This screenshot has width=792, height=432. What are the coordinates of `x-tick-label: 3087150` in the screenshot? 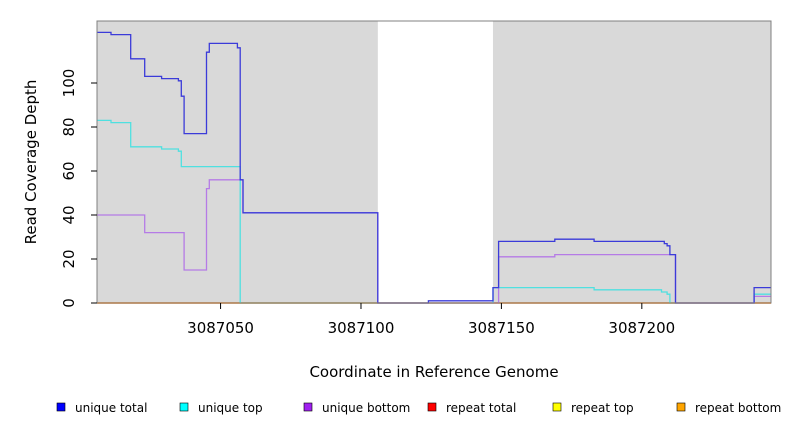 It's located at (501, 328).